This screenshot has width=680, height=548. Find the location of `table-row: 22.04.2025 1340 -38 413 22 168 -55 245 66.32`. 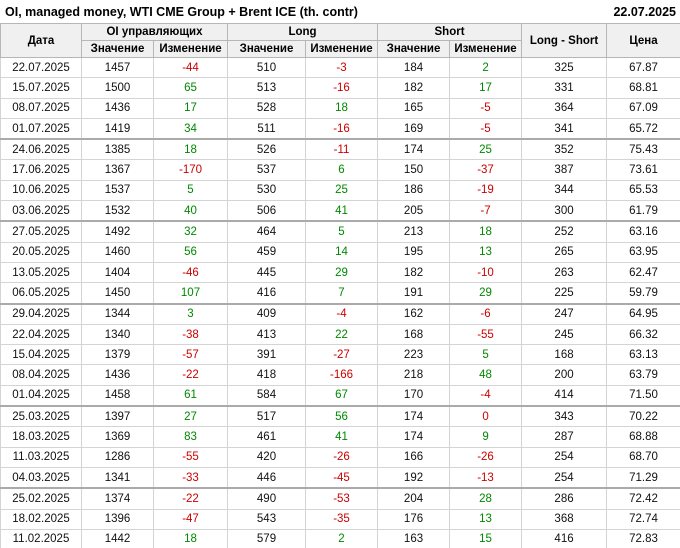

table-row: 22.04.2025 1340 -38 413 22 168 -55 245 66.32 is located at coordinates (340, 334).